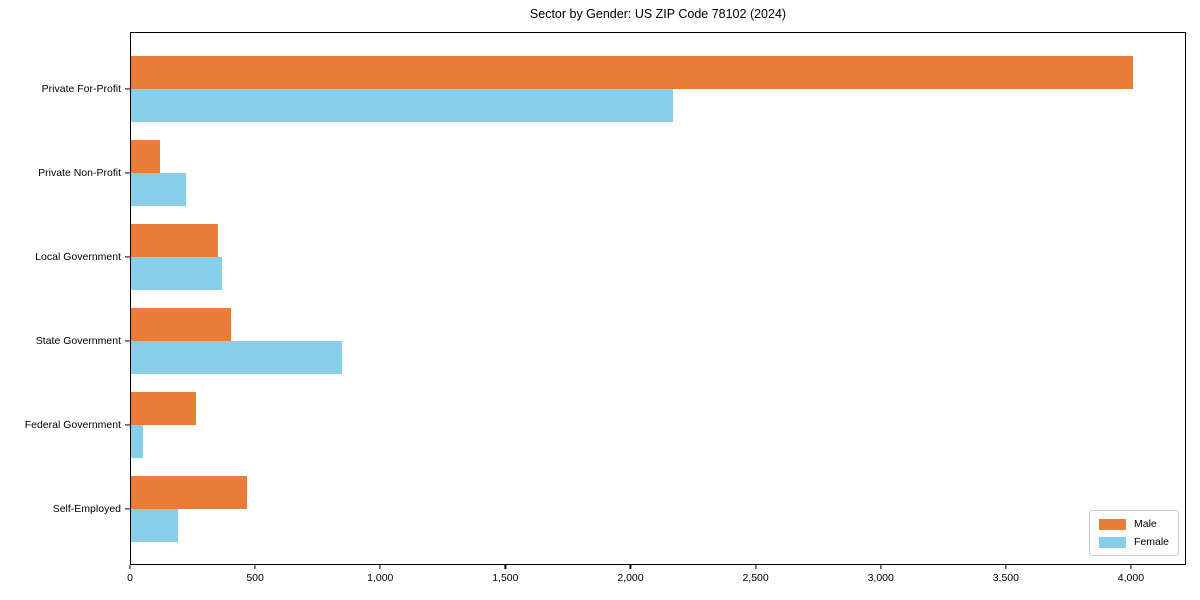 This screenshot has width=1200, height=600. Describe the element at coordinates (755, 578) in the screenshot. I see `x-tick-label: 2,500` at that location.